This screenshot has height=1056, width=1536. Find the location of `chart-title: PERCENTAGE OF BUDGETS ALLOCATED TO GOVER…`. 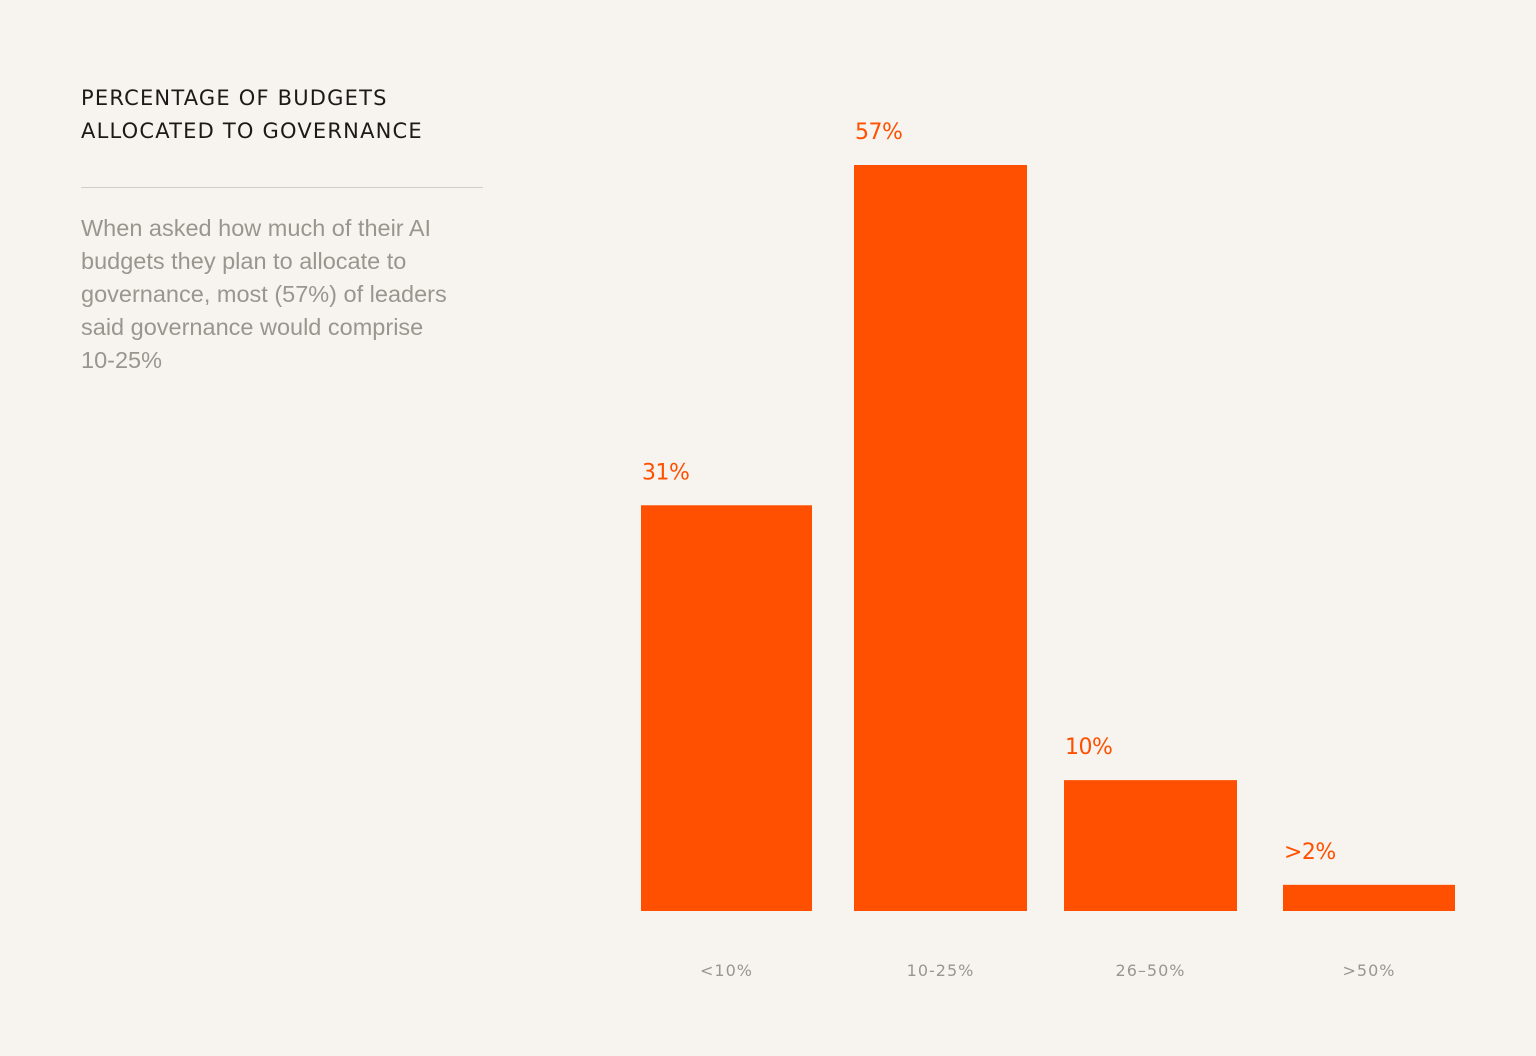

chart-title: PERCENTAGE OF BUDGETS ALLOCATED TO GOVER… is located at coordinates (291, 115).